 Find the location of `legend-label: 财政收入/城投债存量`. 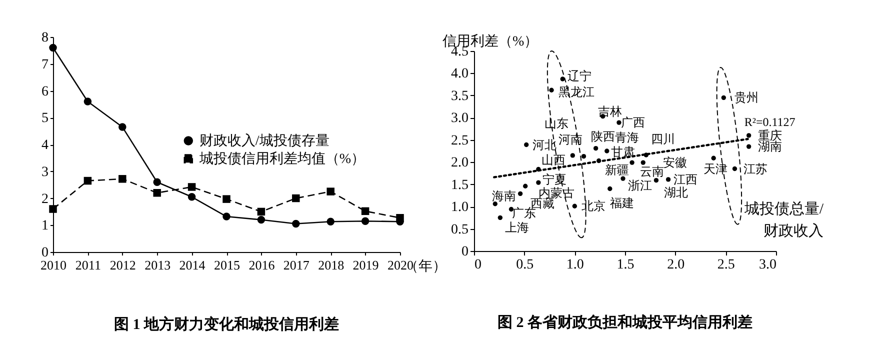

legend-label: 财政收入/城投债存量 is located at coordinates (264, 140).